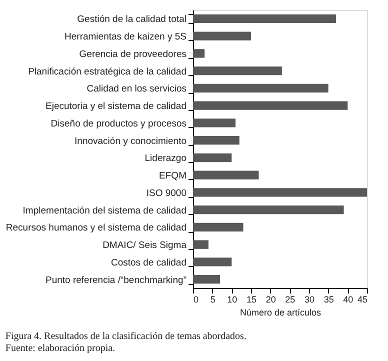  What do you see at coordinates (271, 299) in the screenshot?
I see `x-tick-label: 20` at bounding box center [271, 299].